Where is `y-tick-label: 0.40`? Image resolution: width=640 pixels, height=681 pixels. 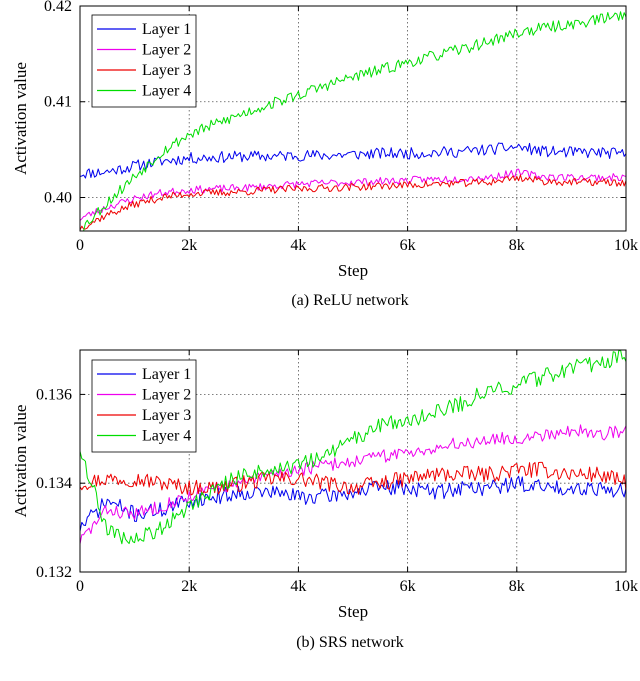
y-tick-label: 0.40 is located at coordinates (58, 197).